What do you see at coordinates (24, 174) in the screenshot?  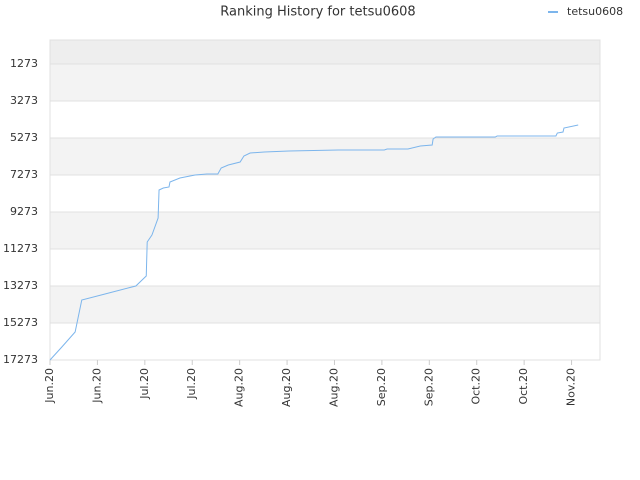 I see `y-tick-label: 7273` at bounding box center [24, 174].